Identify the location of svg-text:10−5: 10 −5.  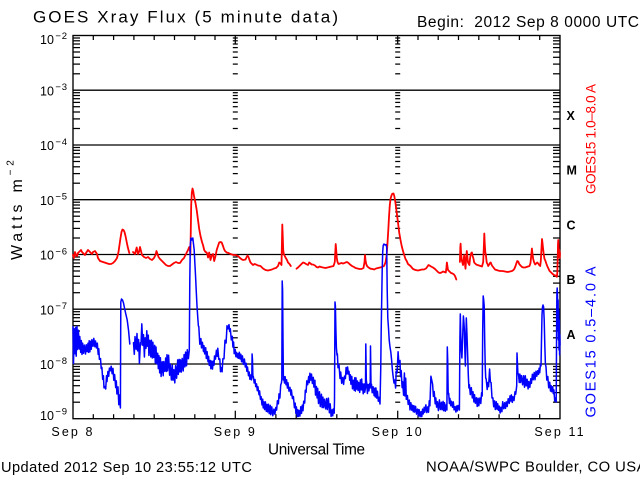
(54, 200).